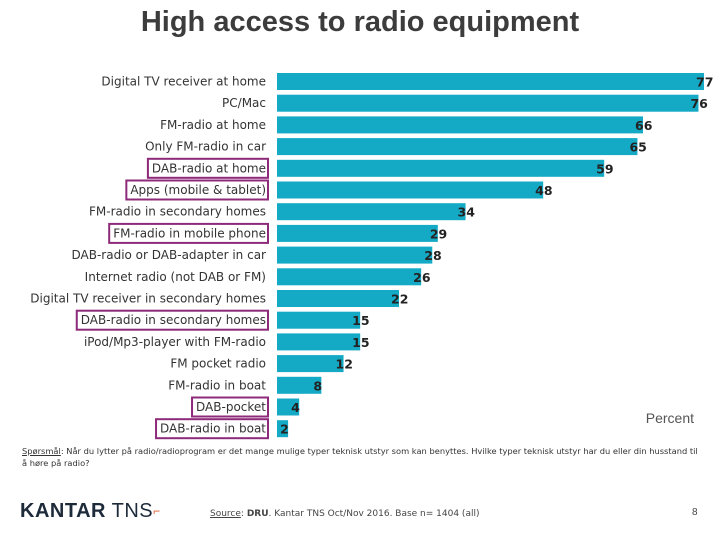 The height and width of the screenshot is (540, 720). I want to click on category-label-8: DAB-radio or DAB-adapter in car, so click(168, 255).